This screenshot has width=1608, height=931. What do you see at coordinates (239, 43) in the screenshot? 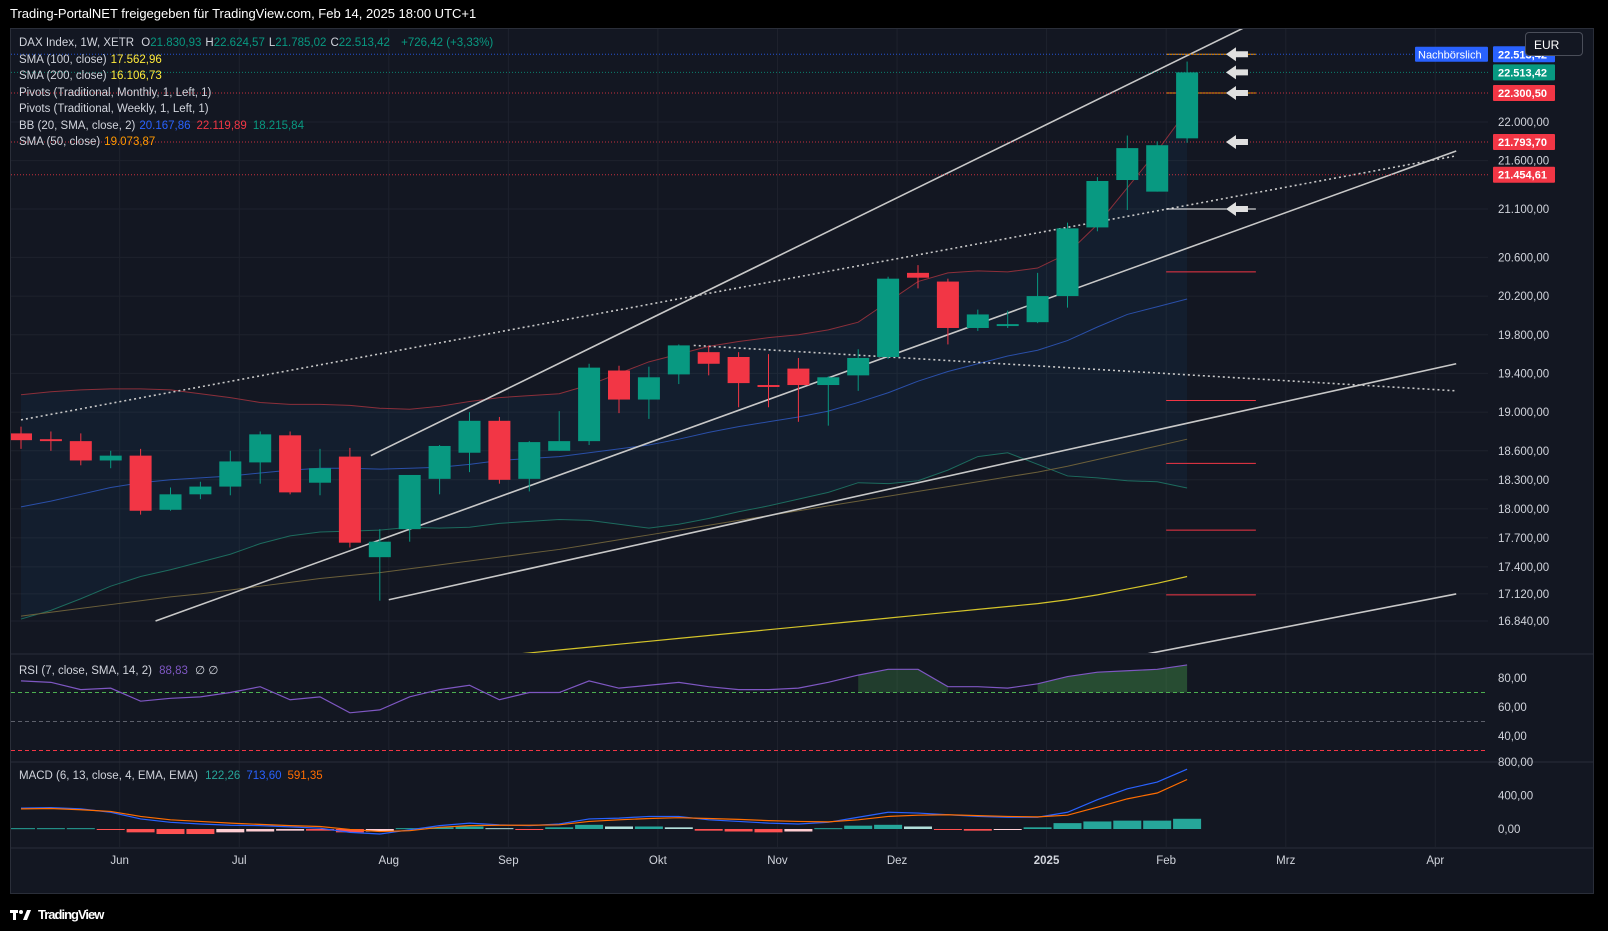
I see `ohlc-value: 22.624,57` at bounding box center [239, 43].